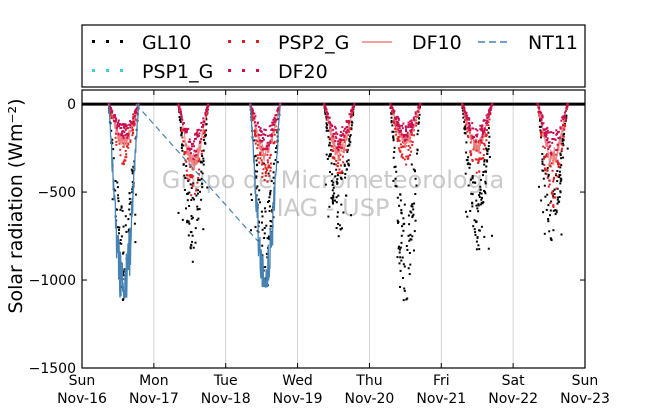 The image size is (650, 409). I want to click on x-tick-label-date: Nov-21, so click(441, 399).